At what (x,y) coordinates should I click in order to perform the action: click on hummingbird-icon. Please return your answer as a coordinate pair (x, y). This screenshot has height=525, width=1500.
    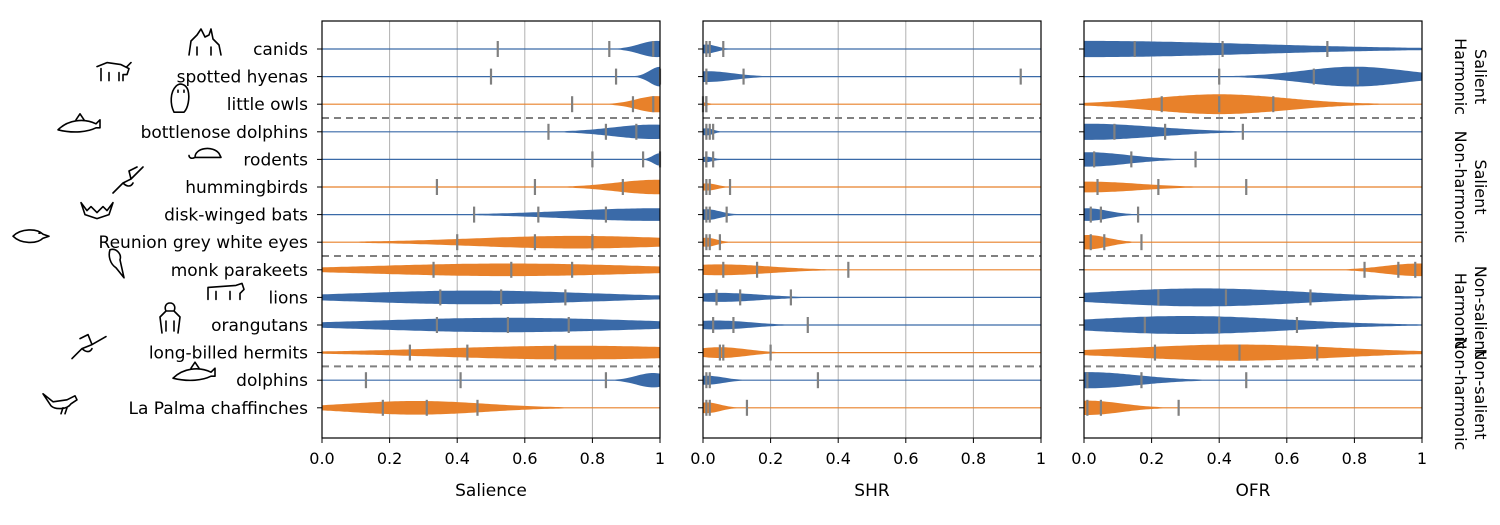
    Looking at the image, I should click on (128, 180).